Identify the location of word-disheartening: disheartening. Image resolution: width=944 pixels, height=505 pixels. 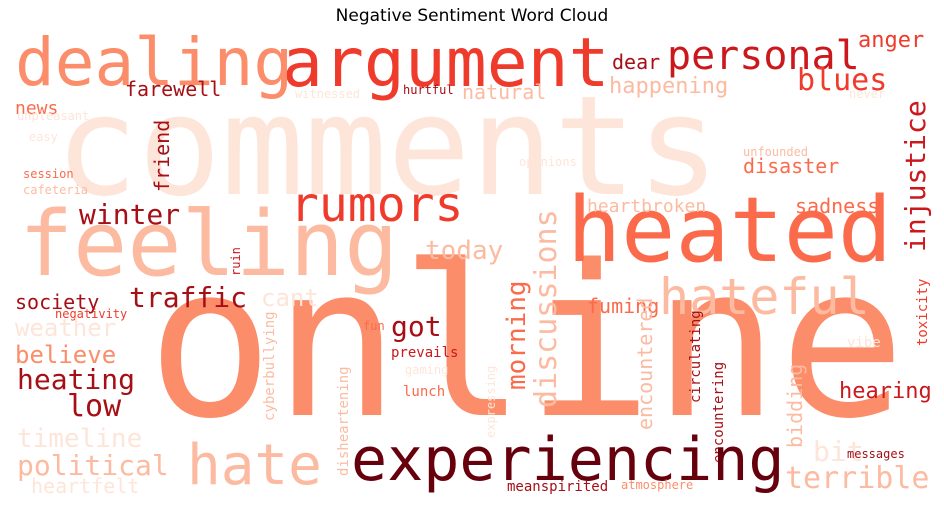
(344, 421).